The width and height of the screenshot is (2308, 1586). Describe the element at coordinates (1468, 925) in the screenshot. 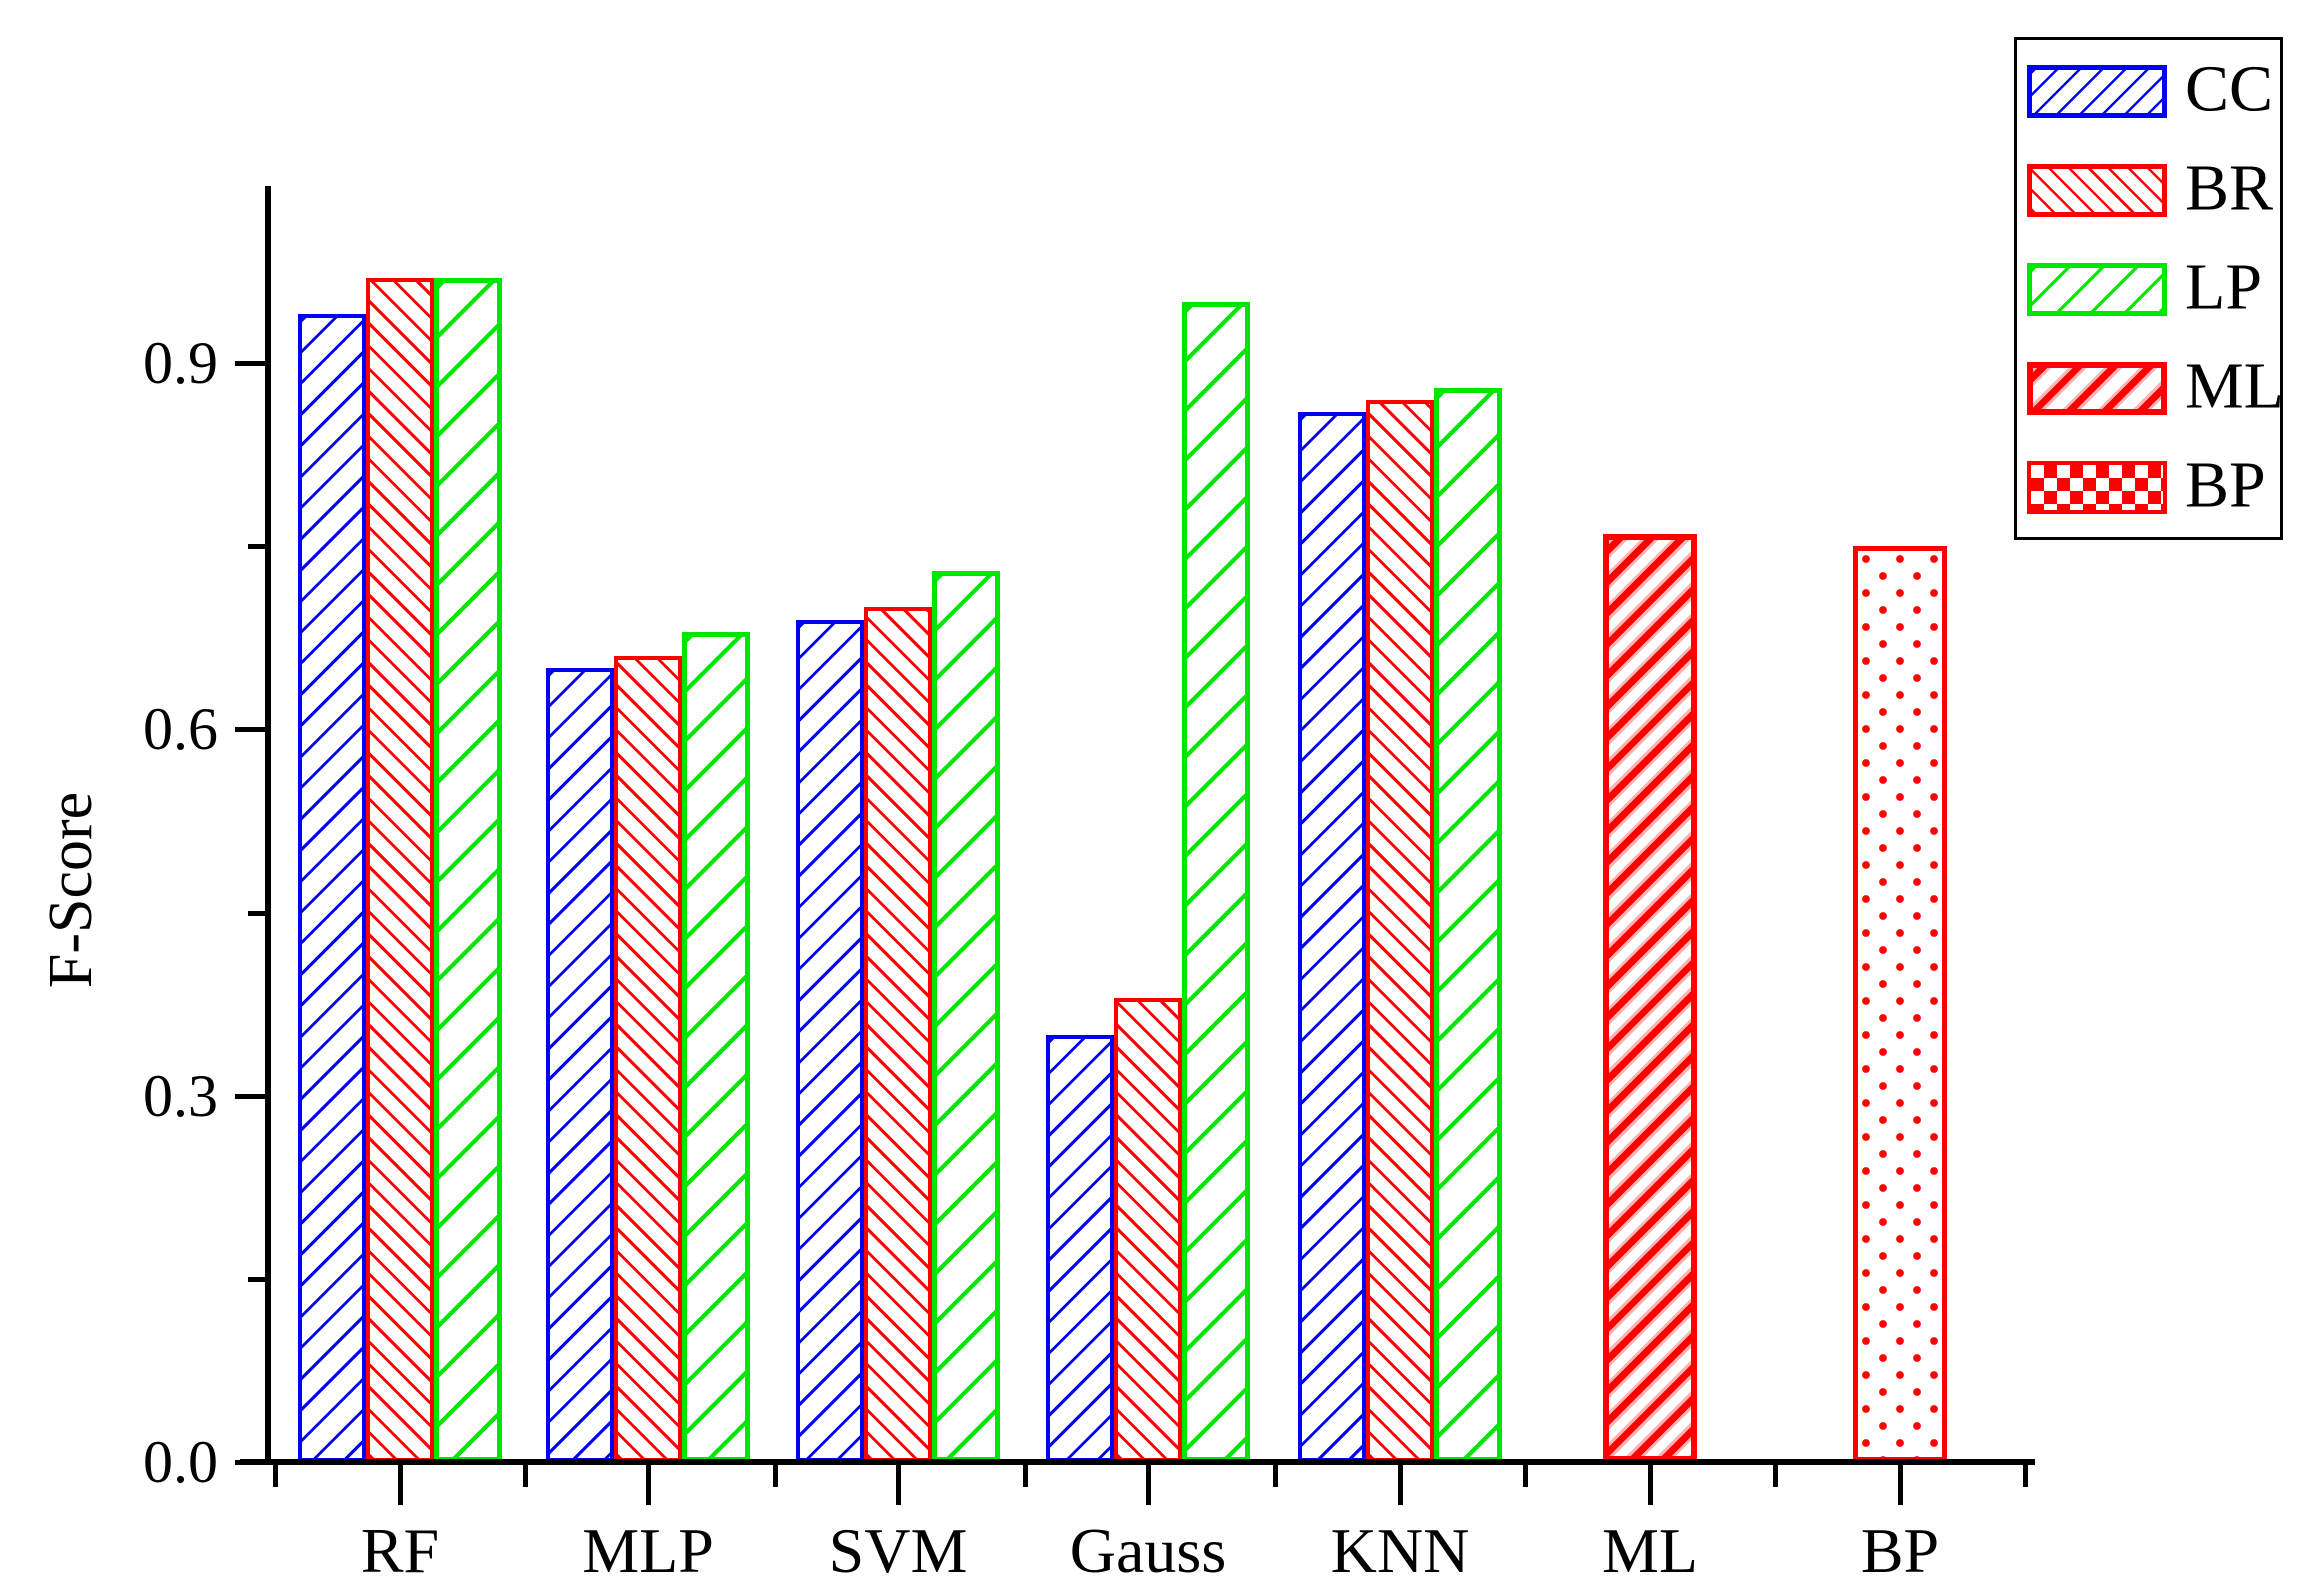

I see `bar-KNN-LP` at that location.